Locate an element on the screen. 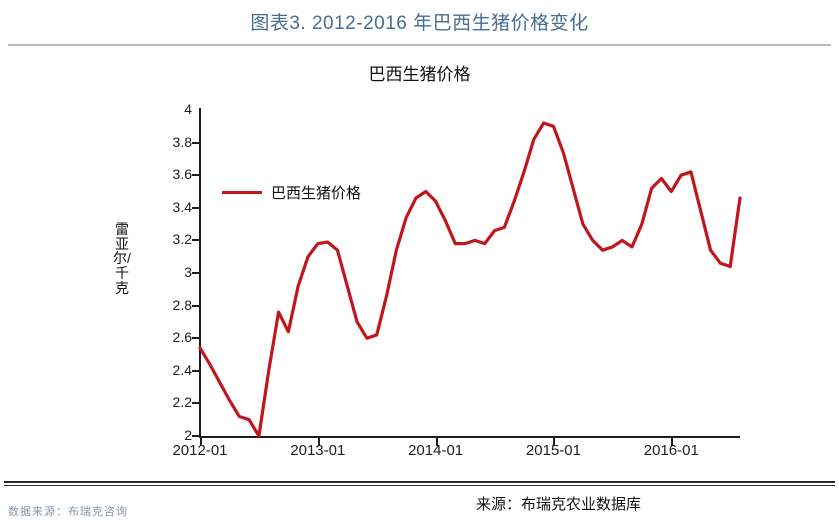  x-tick-label: 2015-01 is located at coordinates (553, 450).